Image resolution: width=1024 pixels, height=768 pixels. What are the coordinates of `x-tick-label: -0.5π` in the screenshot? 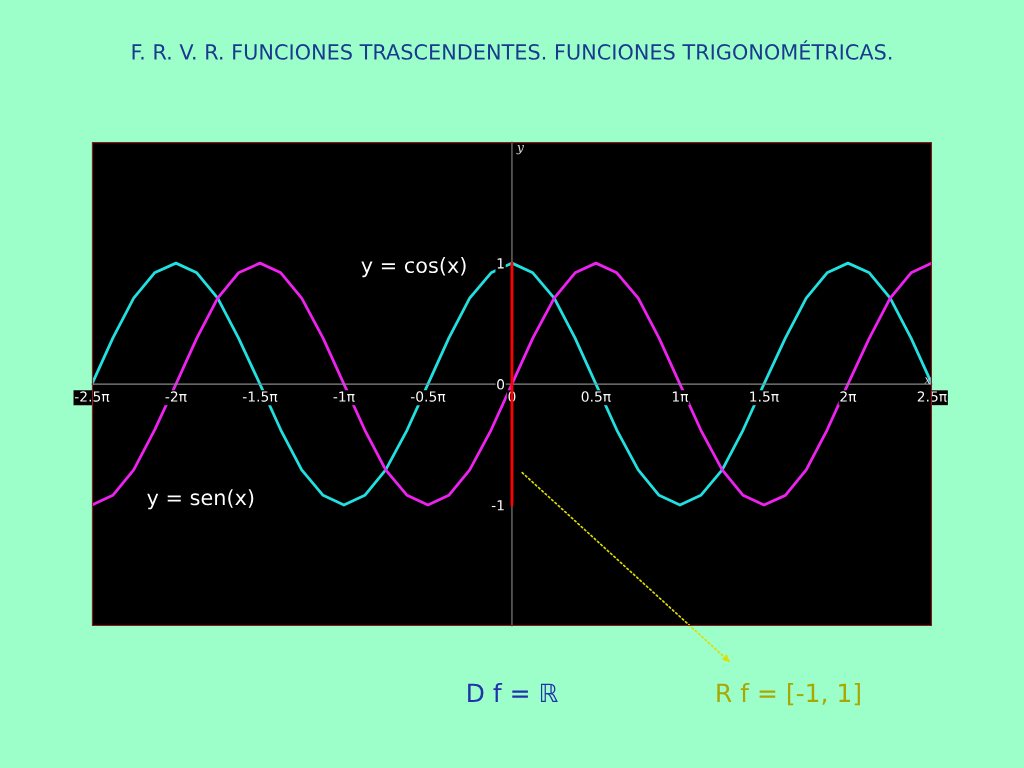 It's located at (428, 396).